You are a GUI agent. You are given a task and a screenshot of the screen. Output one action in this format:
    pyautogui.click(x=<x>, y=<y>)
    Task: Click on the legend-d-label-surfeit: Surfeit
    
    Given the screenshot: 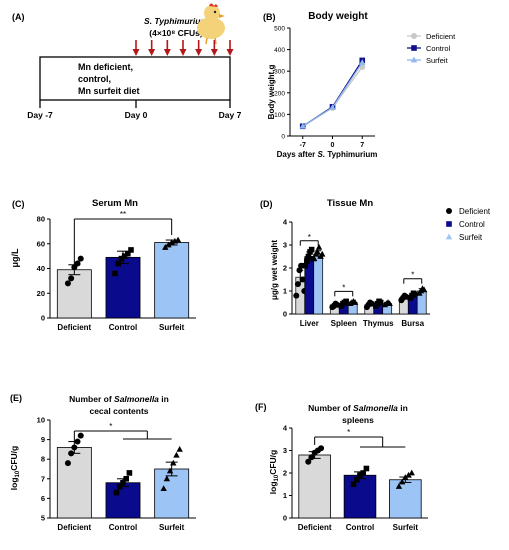 What is the action you would take?
    pyautogui.click(x=471, y=237)
    